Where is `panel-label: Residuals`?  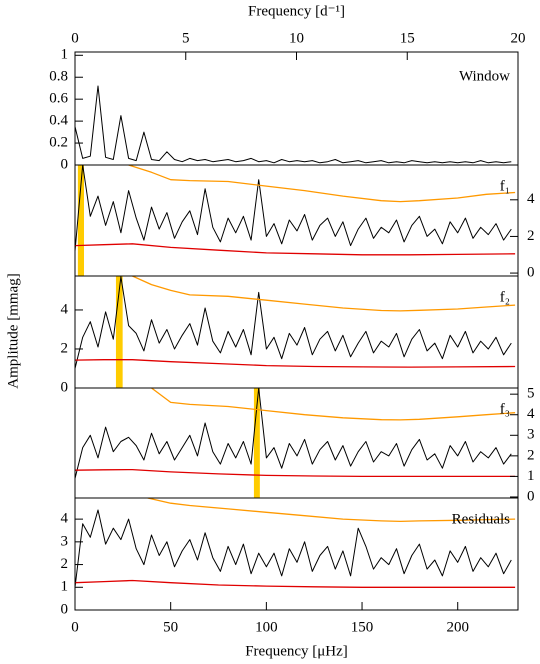
panel-label: Residuals is located at coordinates (481, 519).